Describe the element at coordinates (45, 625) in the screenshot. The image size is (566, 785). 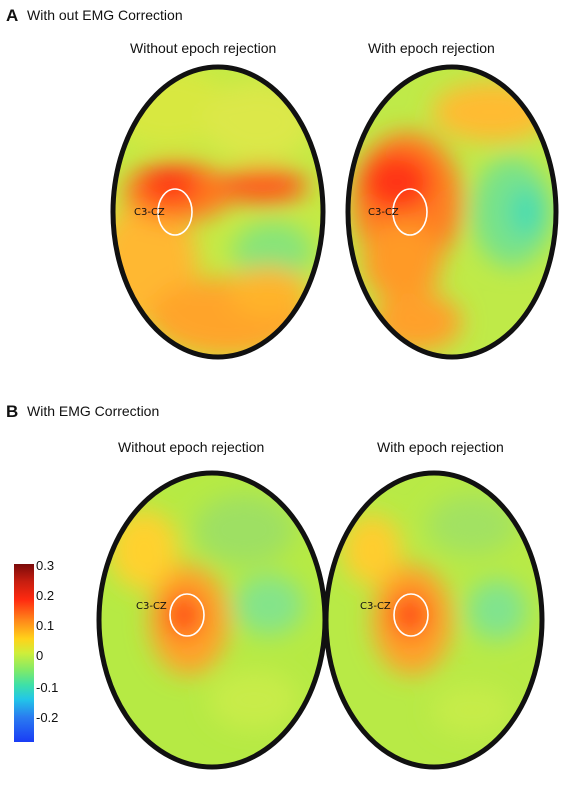
I see `colorbar-tick: 0.1` at that location.